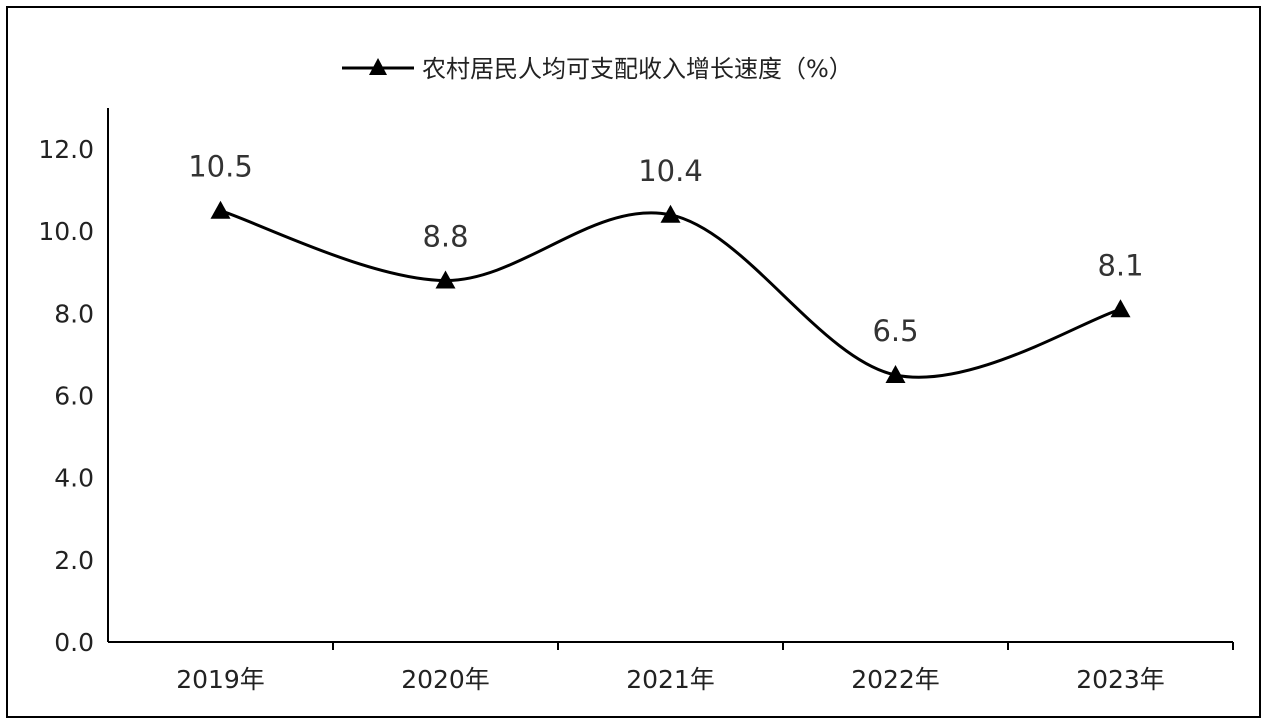 The width and height of the screenshot is (1267, 722). I want to click on legend-label: 农村居民人均可支配收入增长速度（%）, so click(637, 69).